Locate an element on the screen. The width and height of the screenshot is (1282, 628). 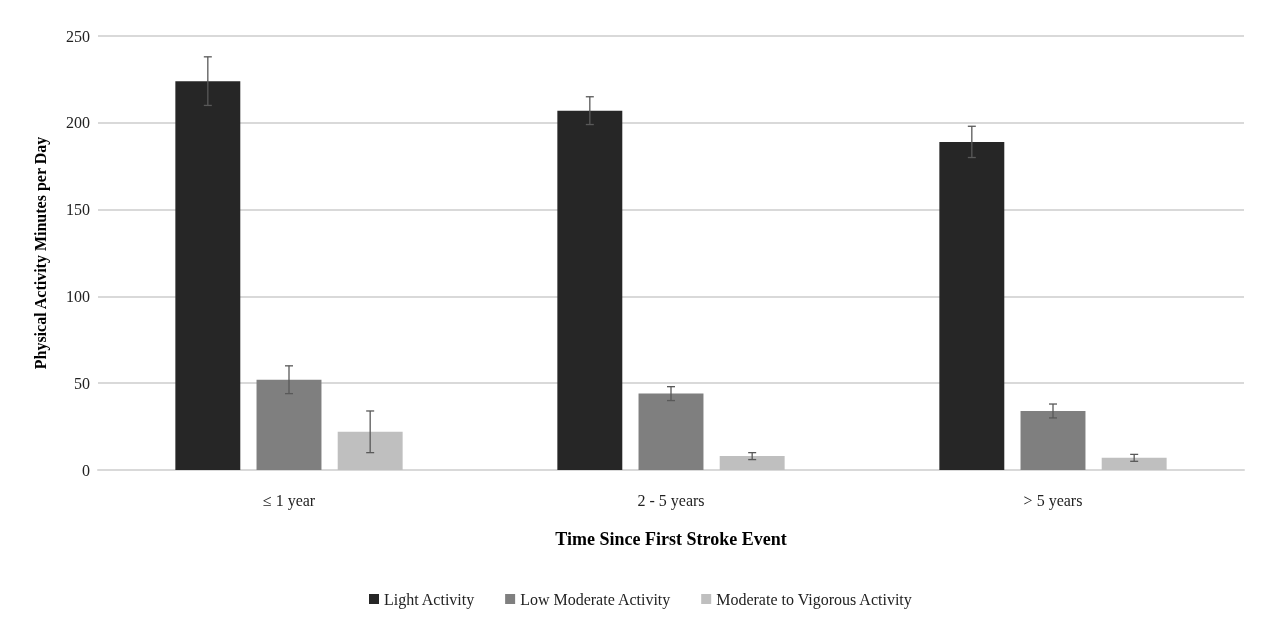
y-tick-label: 200 is located at coordinates (78, 123).